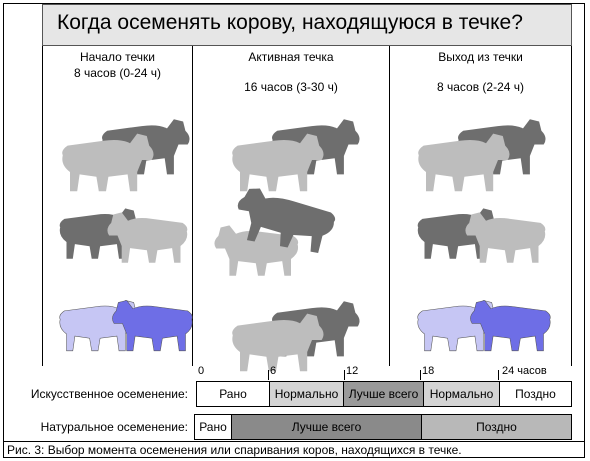  I want to click on cow-pair-sniff-start-icon, so click(123, 235).